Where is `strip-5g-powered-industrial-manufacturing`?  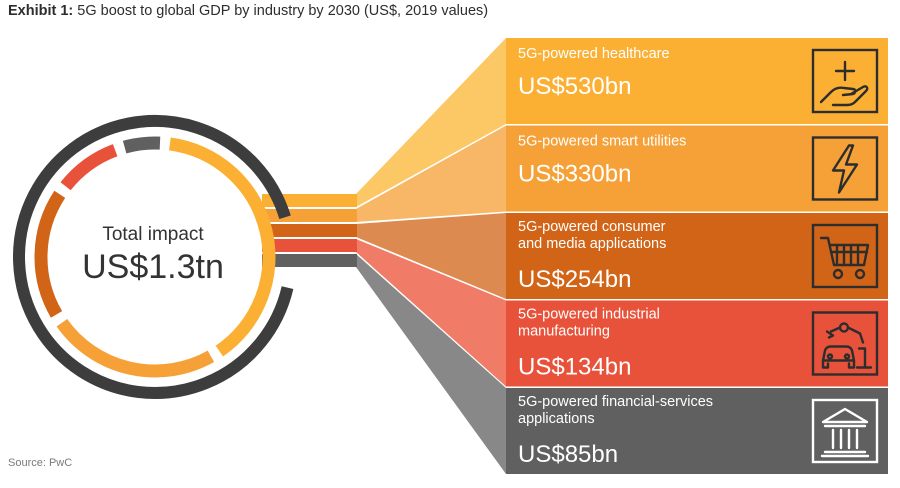 strip-5g-powered-industrial-manufacturing is located at coordinates (309, 245).